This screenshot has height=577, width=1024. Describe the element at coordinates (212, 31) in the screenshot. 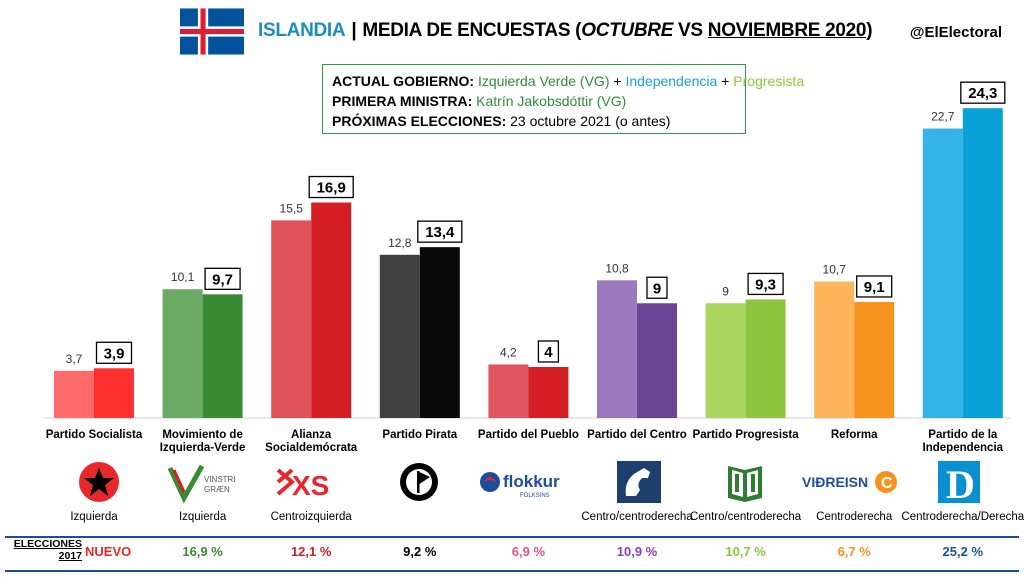

I see `iceland-flag-icon` at that location.